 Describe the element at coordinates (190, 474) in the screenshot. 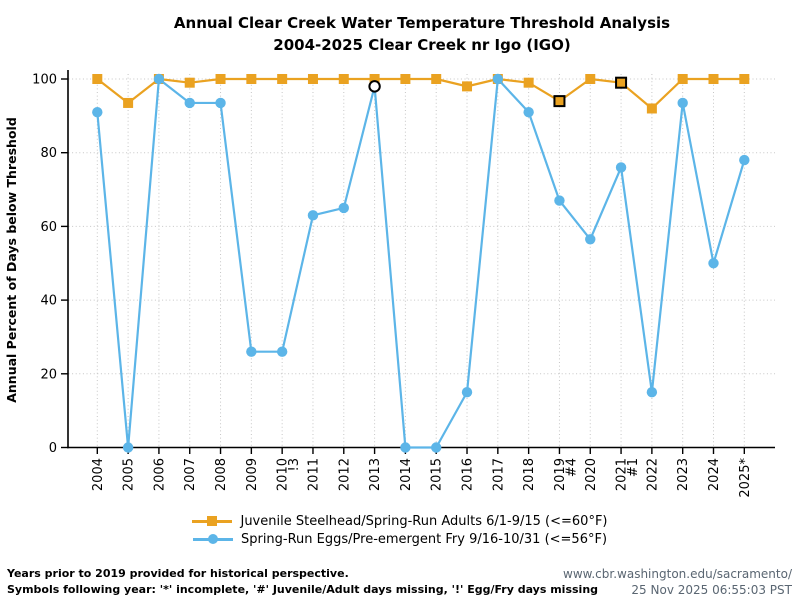

I see `x-tick-label: 2007` at that location.